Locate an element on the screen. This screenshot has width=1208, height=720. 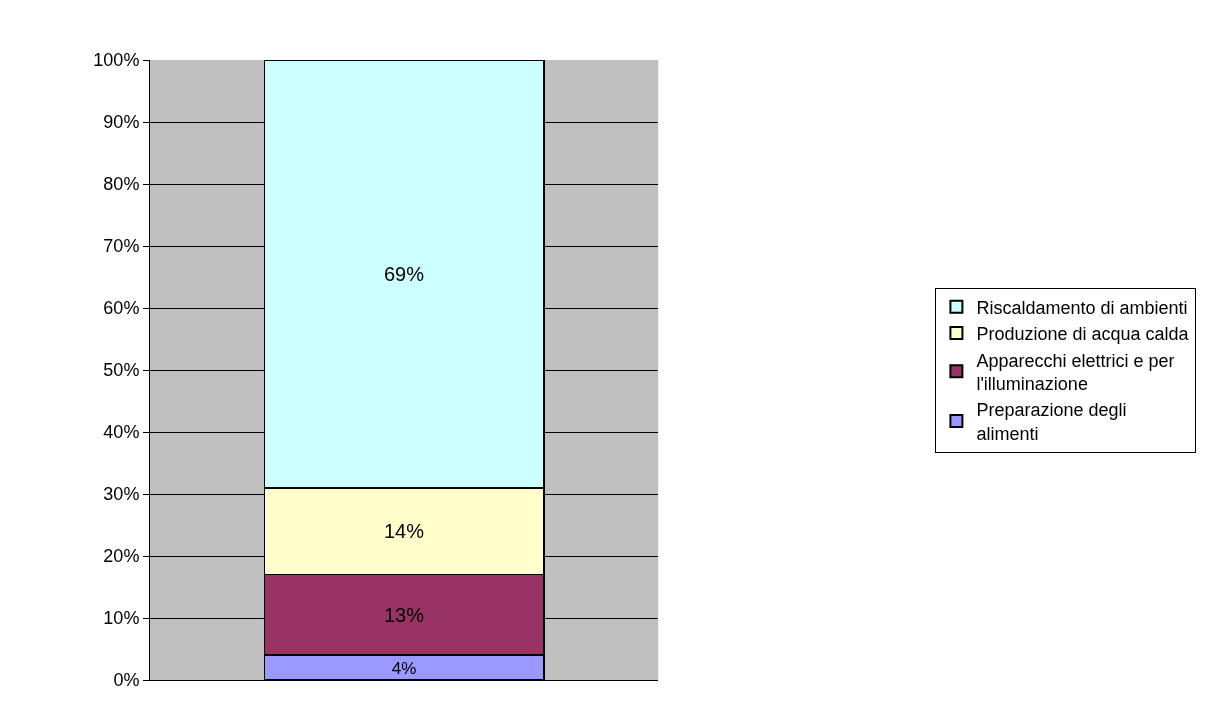
y-tick-label: 20% is located at coordinates (121, 556).